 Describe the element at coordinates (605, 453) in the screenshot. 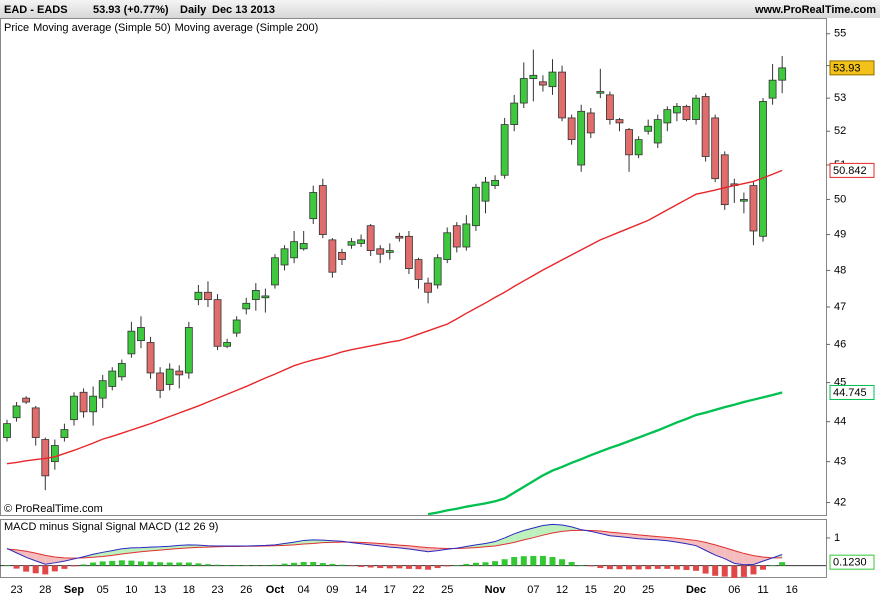

I see `line` at that location.